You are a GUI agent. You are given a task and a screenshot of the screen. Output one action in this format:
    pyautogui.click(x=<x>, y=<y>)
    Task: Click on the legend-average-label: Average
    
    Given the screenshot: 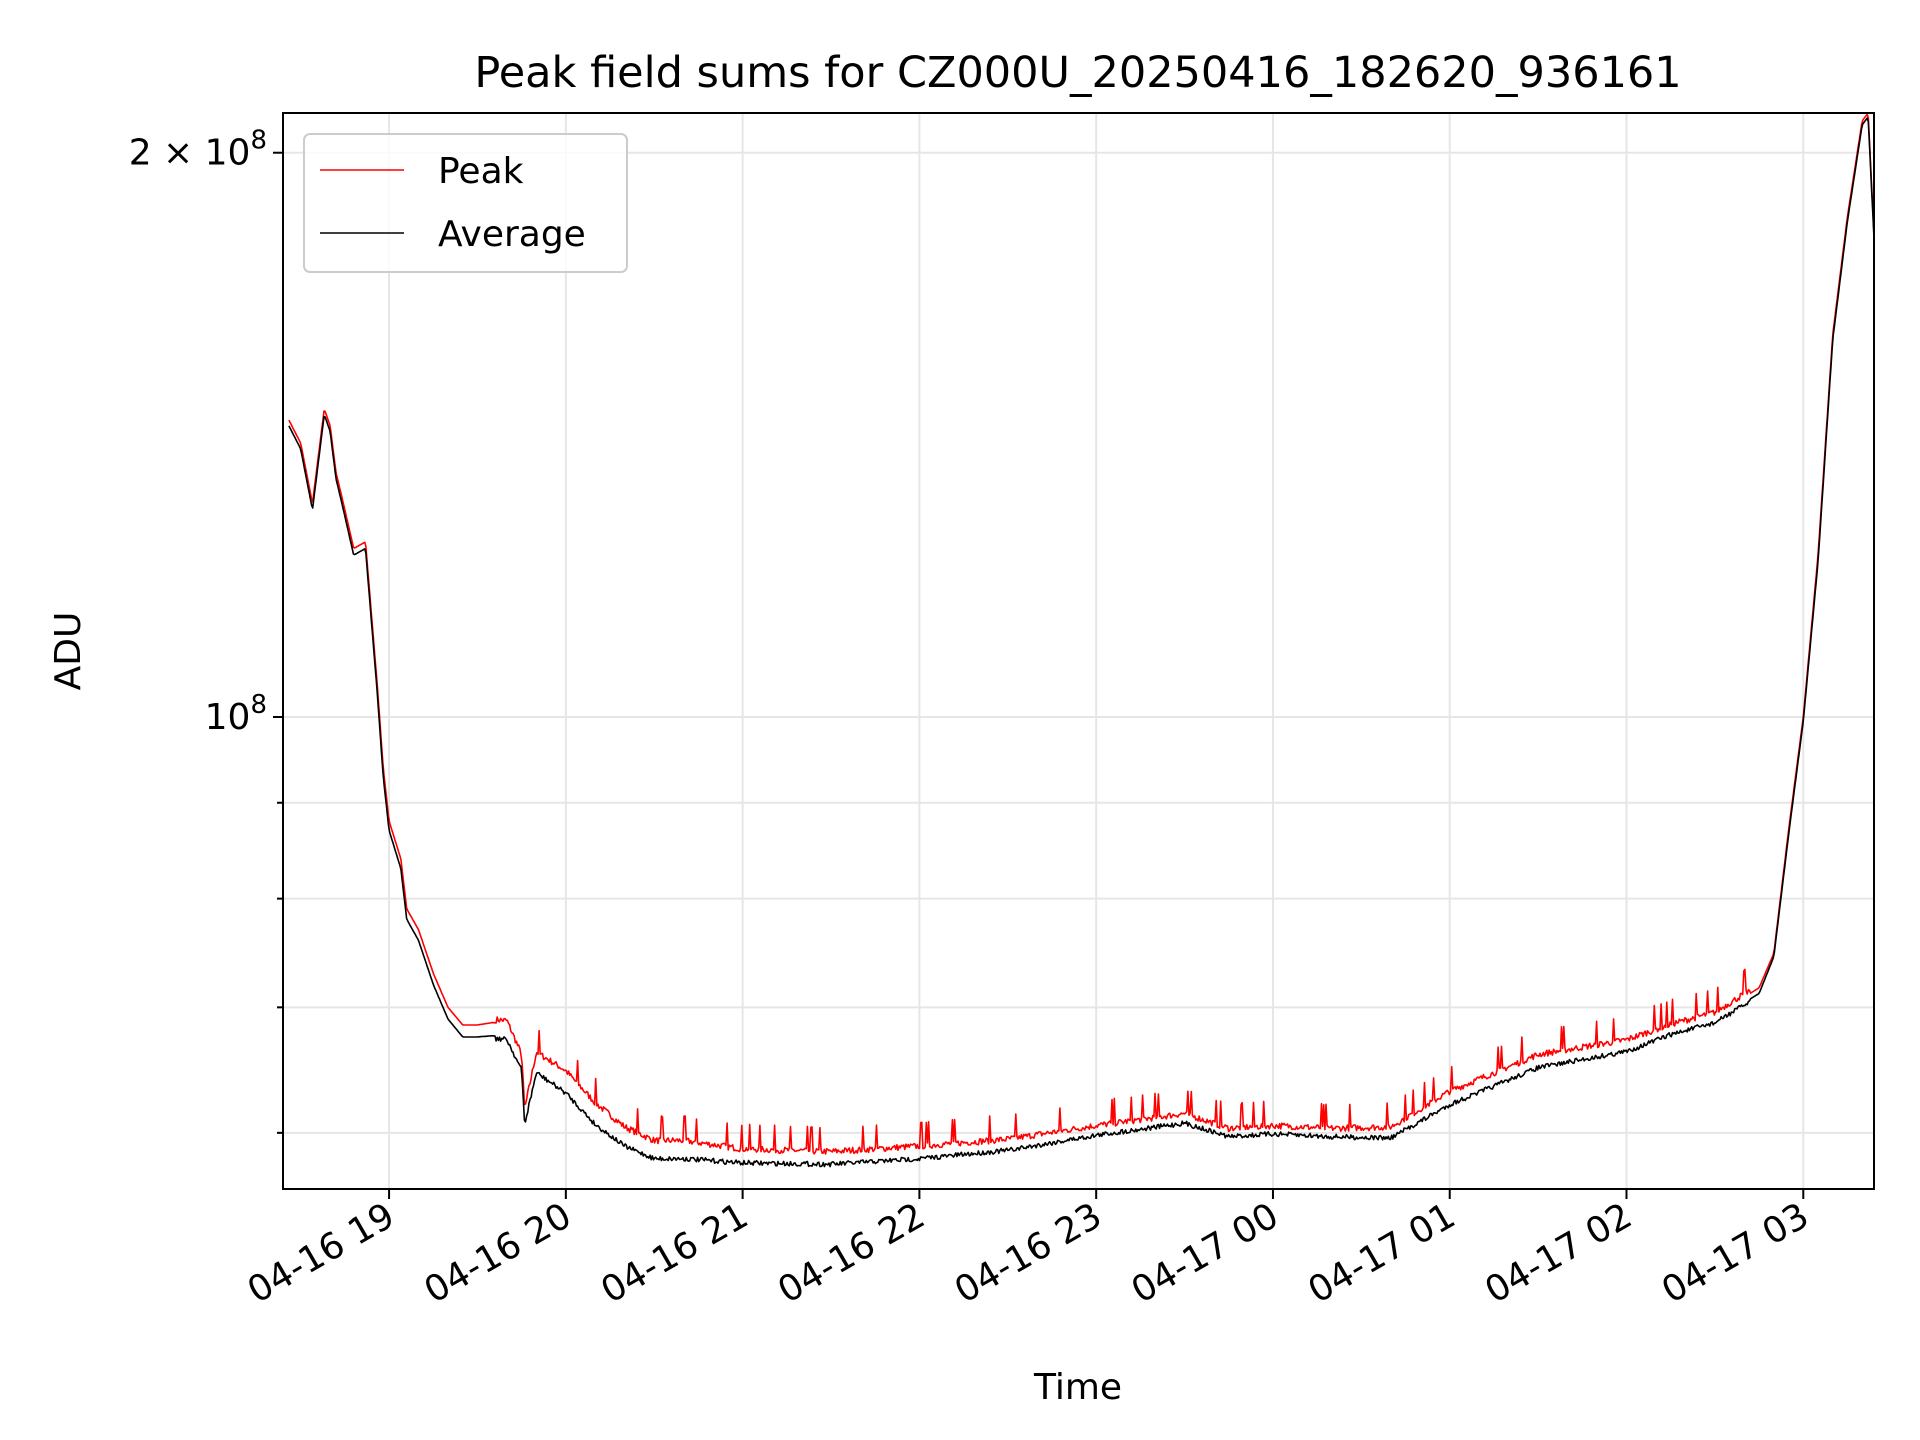 What is the action you would take?
    pyautogui.click(x=512, y=234)
    